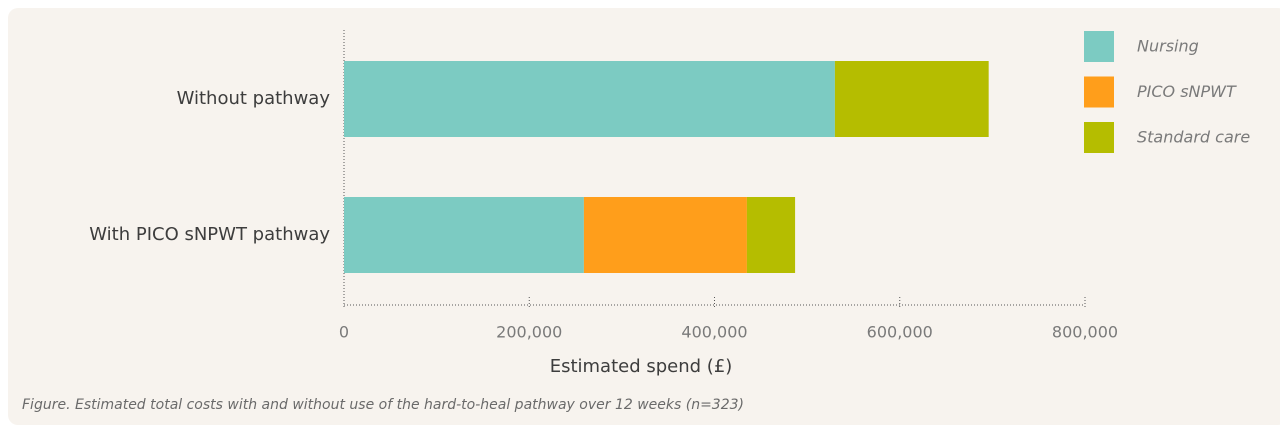 Image resolution: width=1280 pixels, height=431 pixels. What do you see at coordinates (209, 234) in the screenshot?
I see `category-label: With PICO sNPWT pathway` at bounding box center [209, 234].